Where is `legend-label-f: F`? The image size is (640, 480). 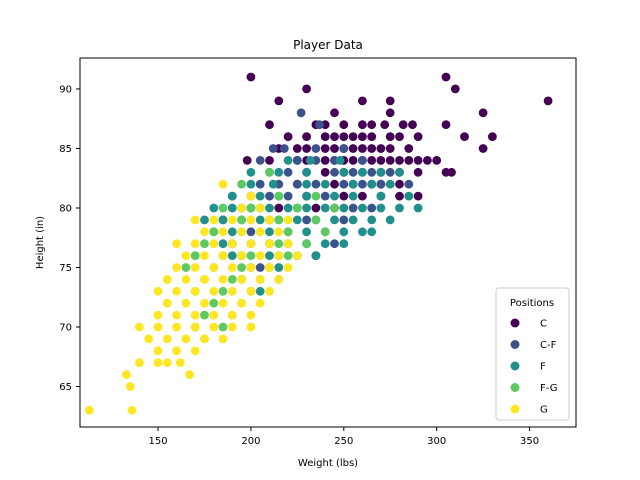
legend-label-f: F is located at coordinates (543, 367).